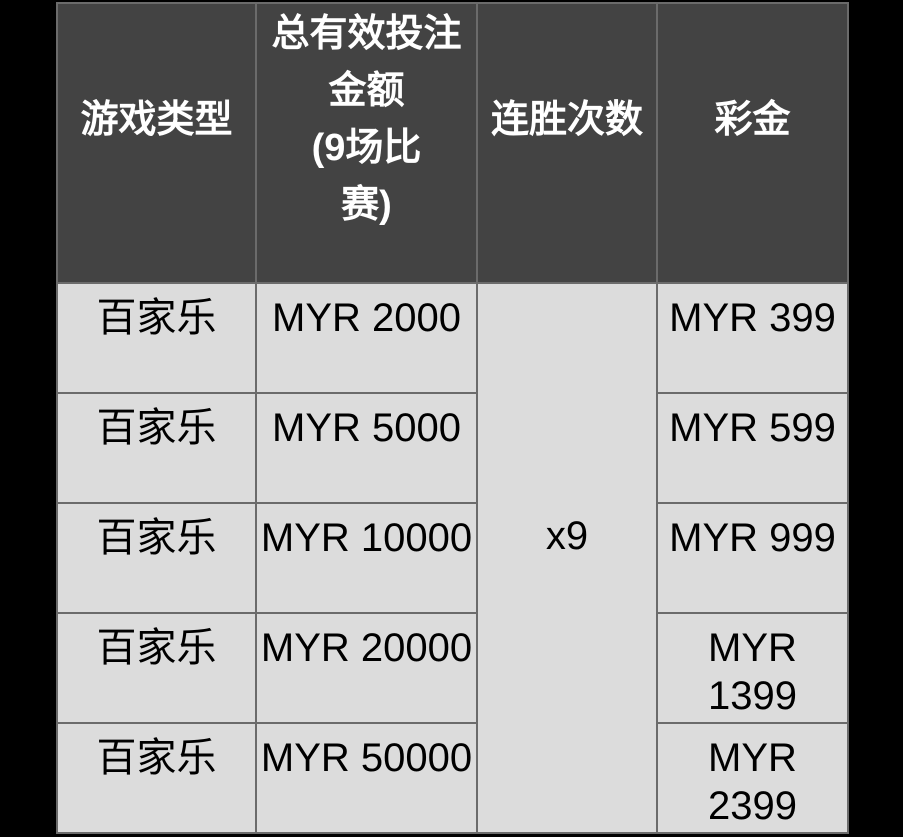  I want to click on prize-cell: MYR 599, so click(752, 448).